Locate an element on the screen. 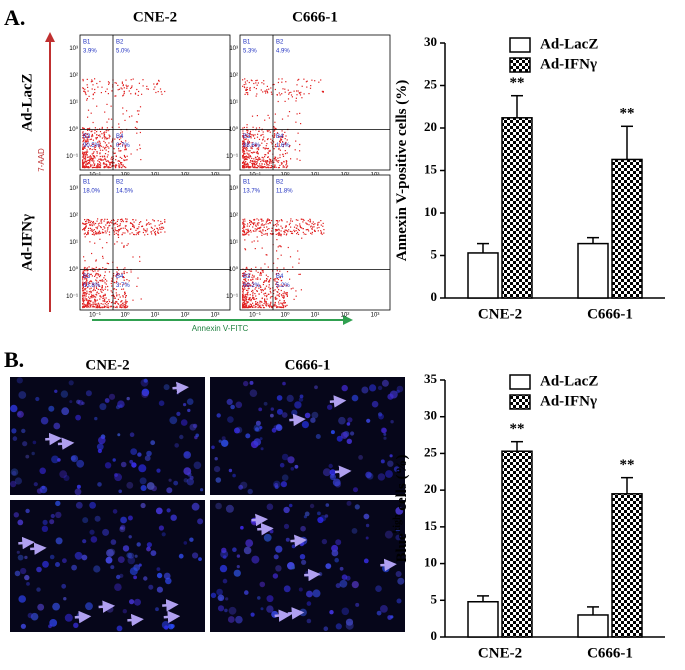 The height and width of the screenshot is (670, 685). quadrant-value: 18.0% is located at coordinates (92, 192).